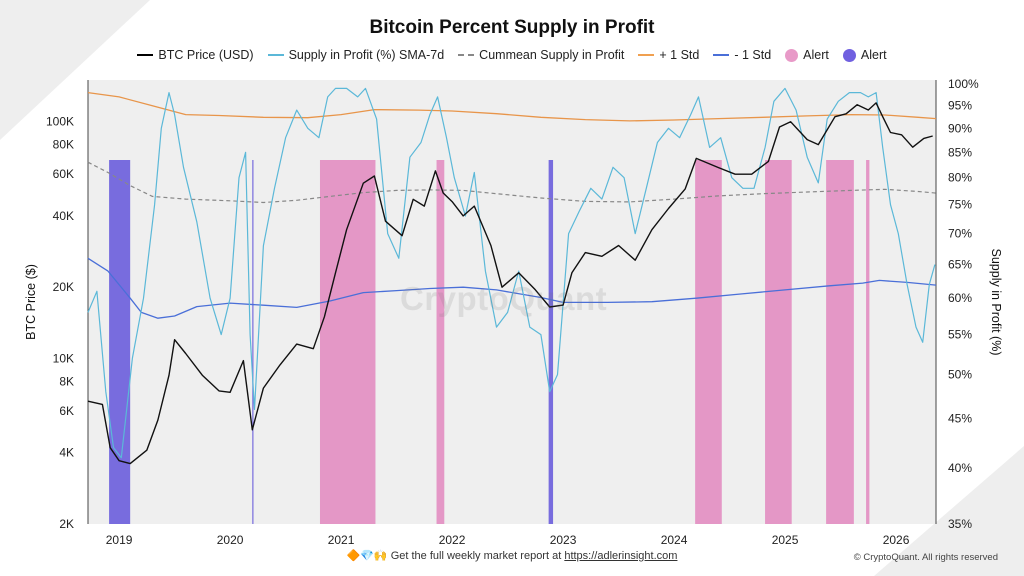  What do you see at coordinates (896, 540) in the screenshot?
I see `x-tick-label: 2026` at bounding box center [896, 540].